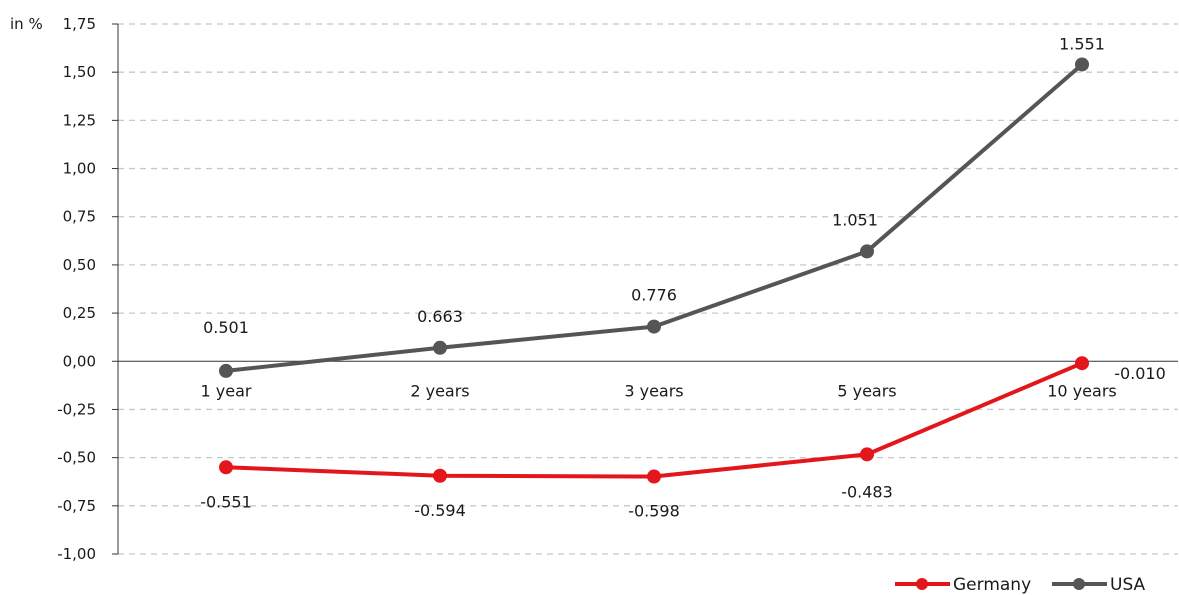 The width and height of the screenshot is (1179, 595). I want to click on data-label: 0.663, so click(440, 316).